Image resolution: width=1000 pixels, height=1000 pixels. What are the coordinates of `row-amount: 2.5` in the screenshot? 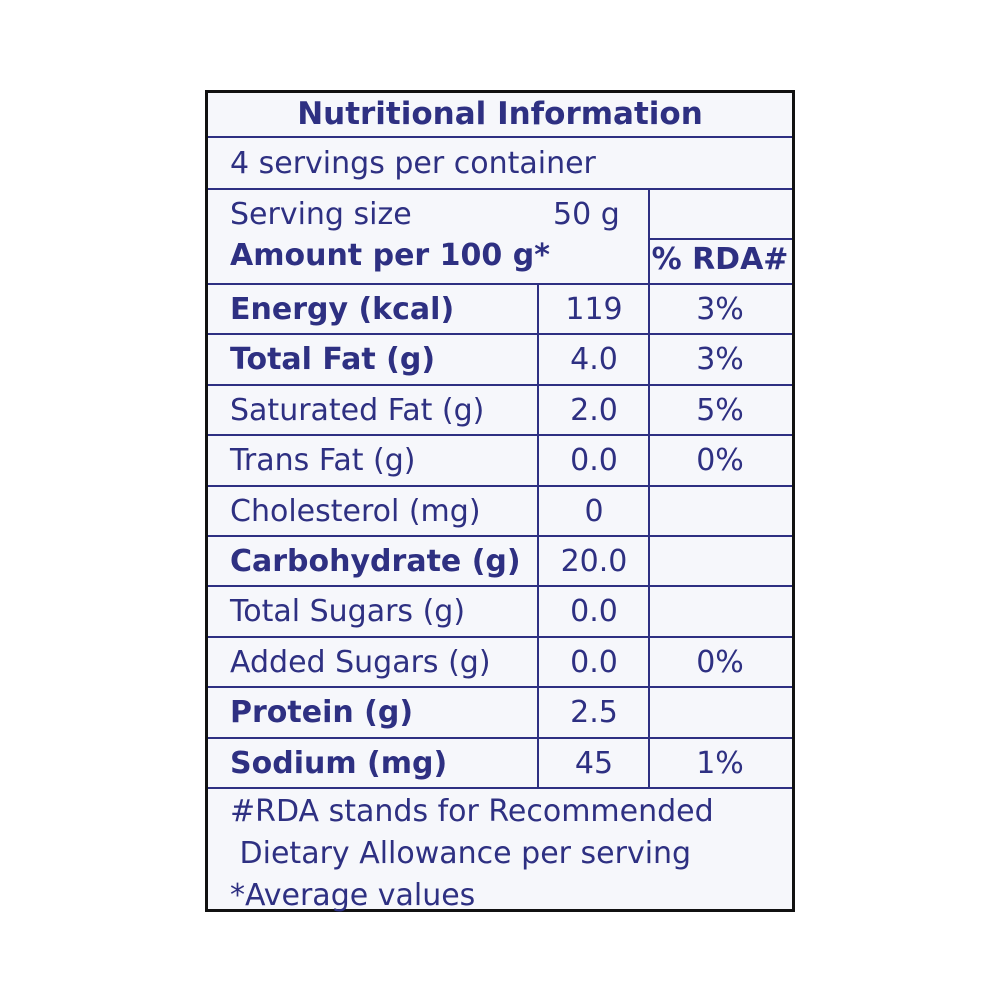 It's located at (594, 713).